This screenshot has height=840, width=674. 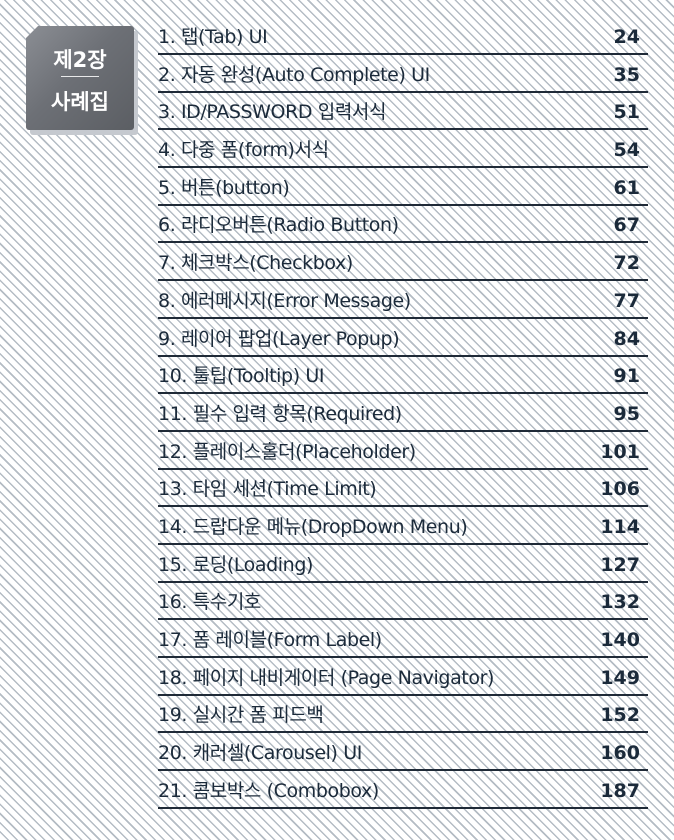 I want to click on toc-entry-page-number: 95, so click(x=626, y=413).